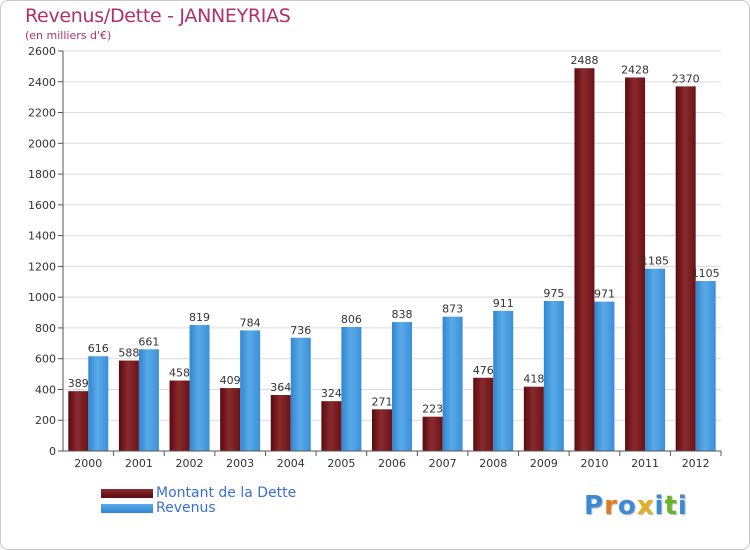  Describe the element at coordinates (533, 379) in the screenshot. I see `data-label-dette: 418` at that location.